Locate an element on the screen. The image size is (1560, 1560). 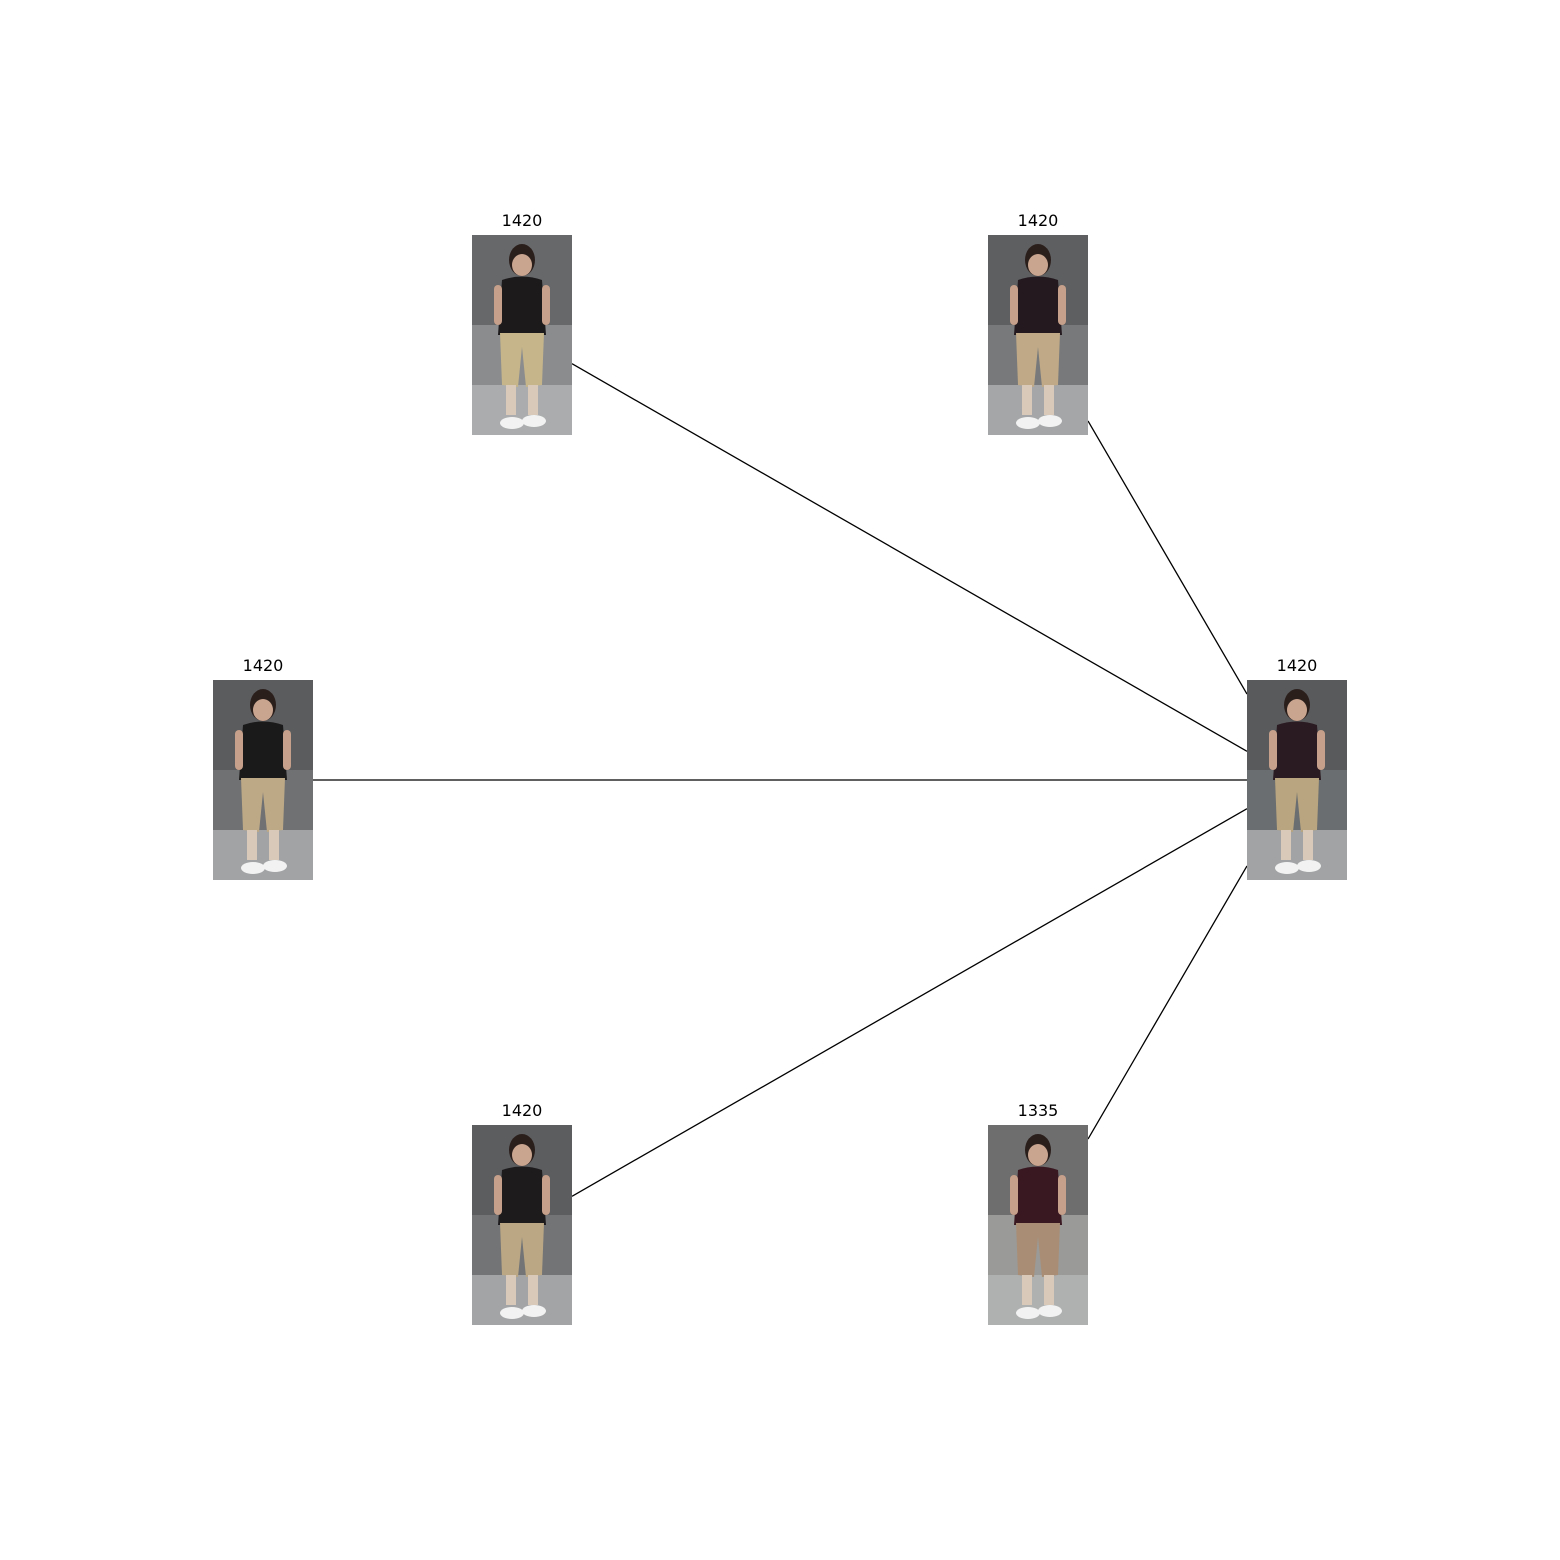
edge-query-n1 is located at coordinates (909, 557).